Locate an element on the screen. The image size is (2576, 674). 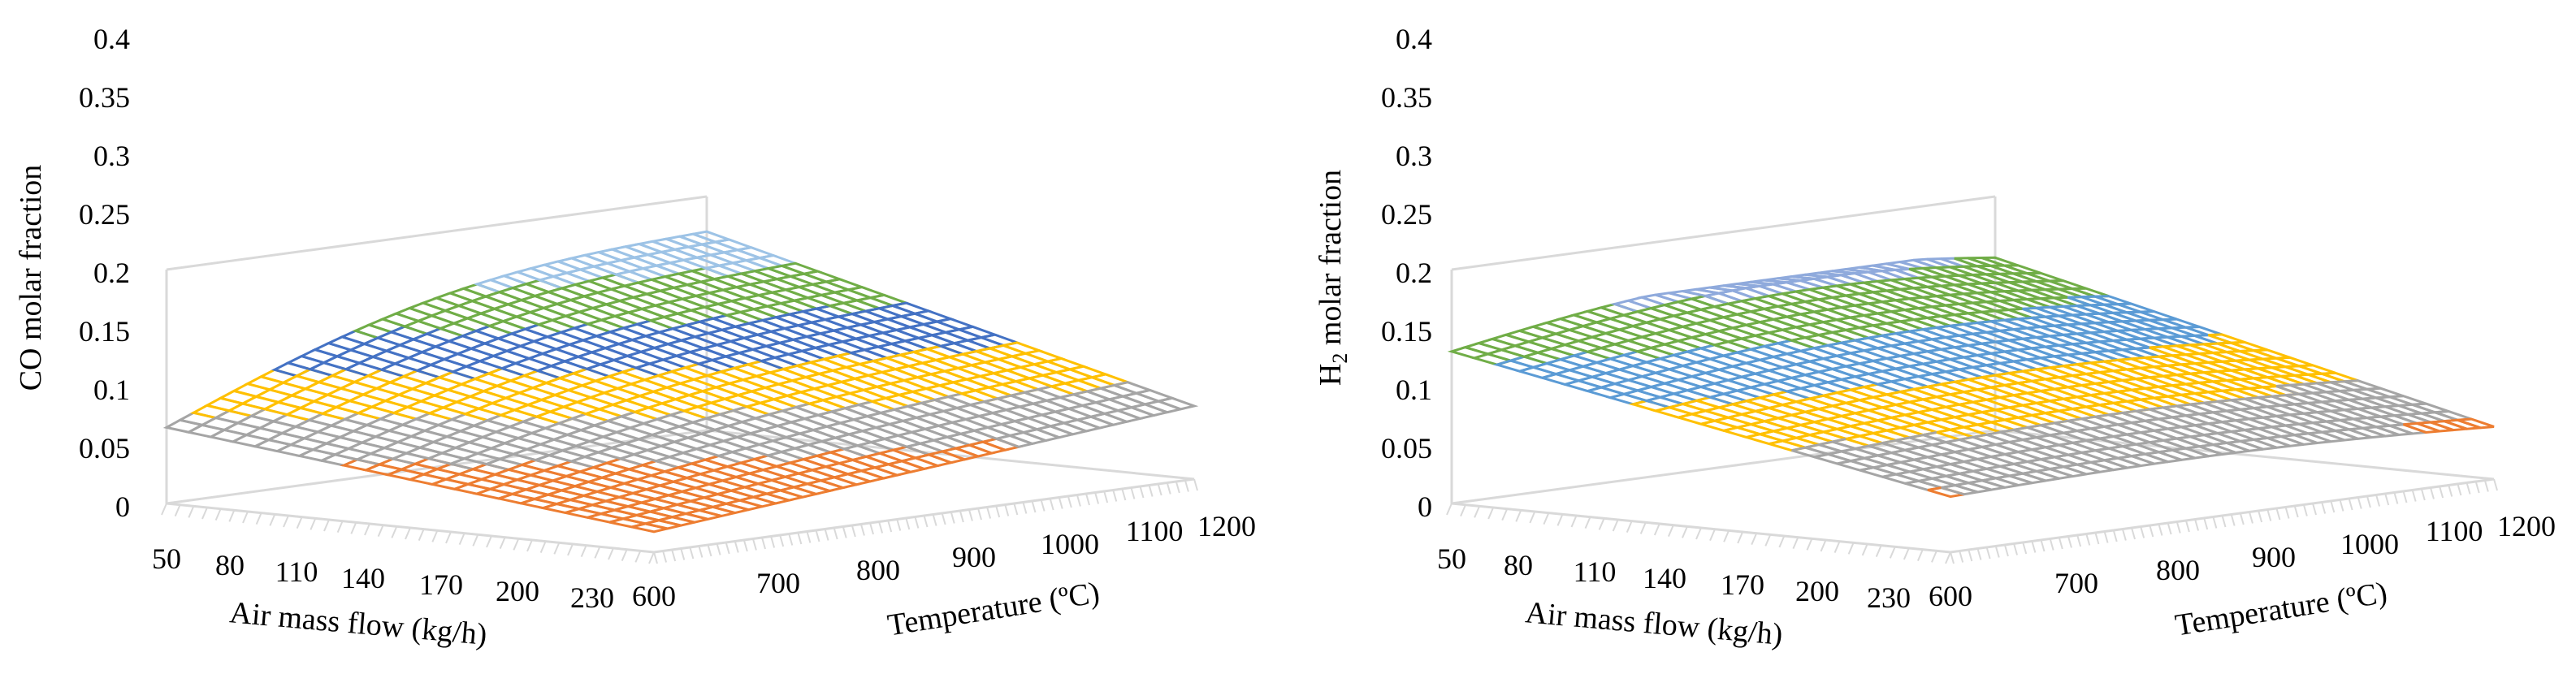
z-tick: 0.3 is located at coordinates (1414, 156).